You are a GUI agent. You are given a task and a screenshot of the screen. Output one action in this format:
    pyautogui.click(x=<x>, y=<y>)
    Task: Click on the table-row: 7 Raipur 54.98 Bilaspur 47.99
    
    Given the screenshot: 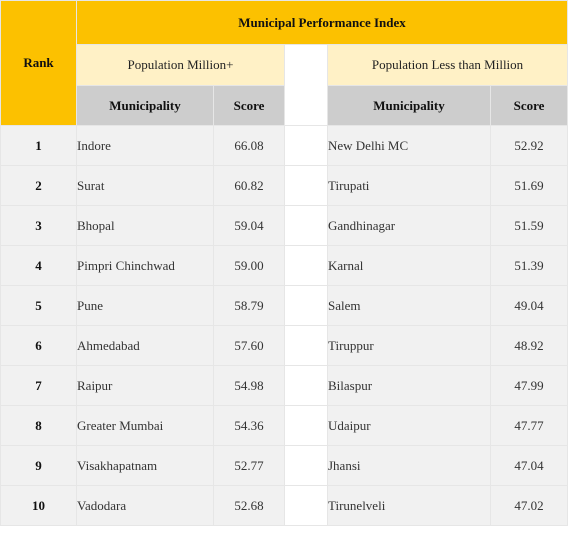 What is the action you would take?
    pyautogui.click(x=284, y=385)
    